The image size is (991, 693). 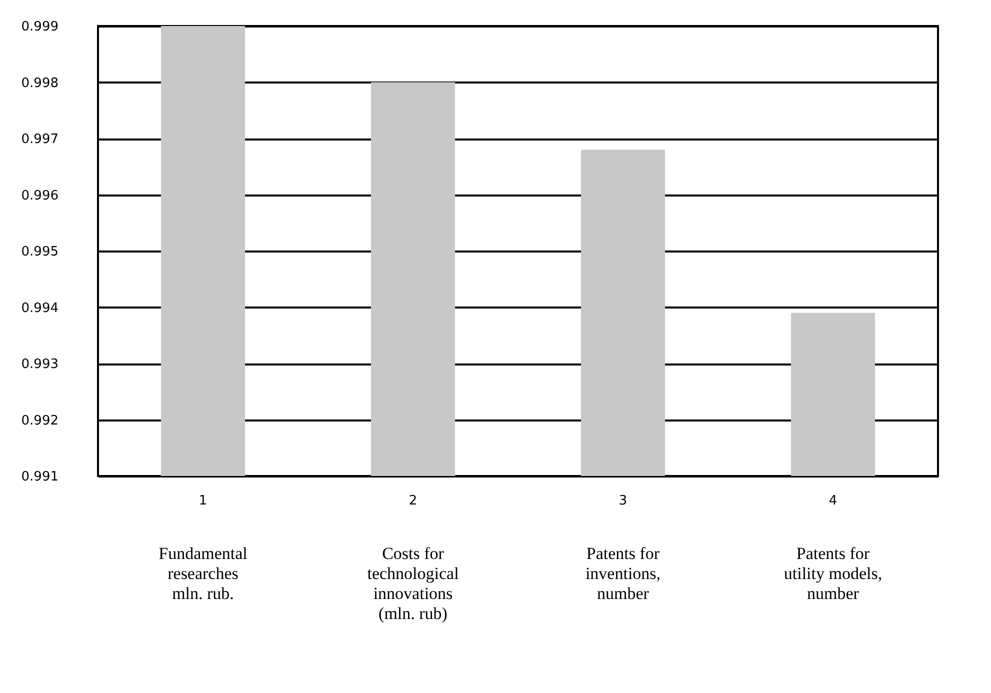 I want to click on text: Fundamental researches mln. rub., so click(x=203, y=573).